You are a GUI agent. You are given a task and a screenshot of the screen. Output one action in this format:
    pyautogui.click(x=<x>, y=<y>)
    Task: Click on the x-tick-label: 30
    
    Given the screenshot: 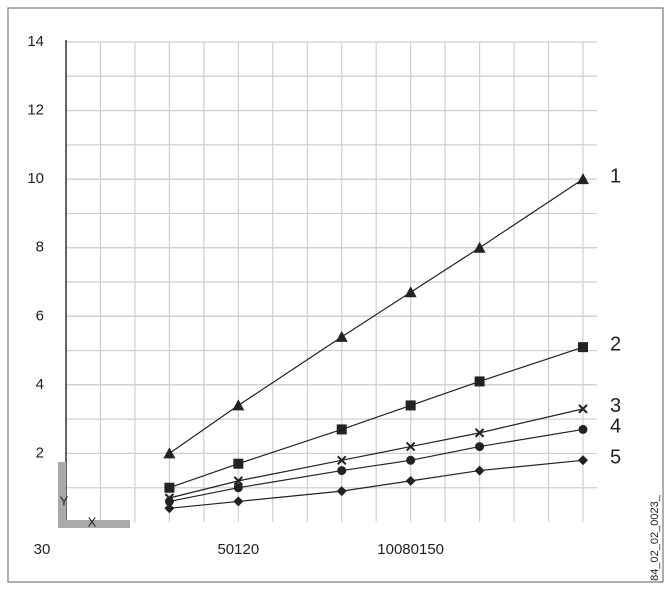 What is the action you would take?
    pyautogui.click(x=42, y=549)
    